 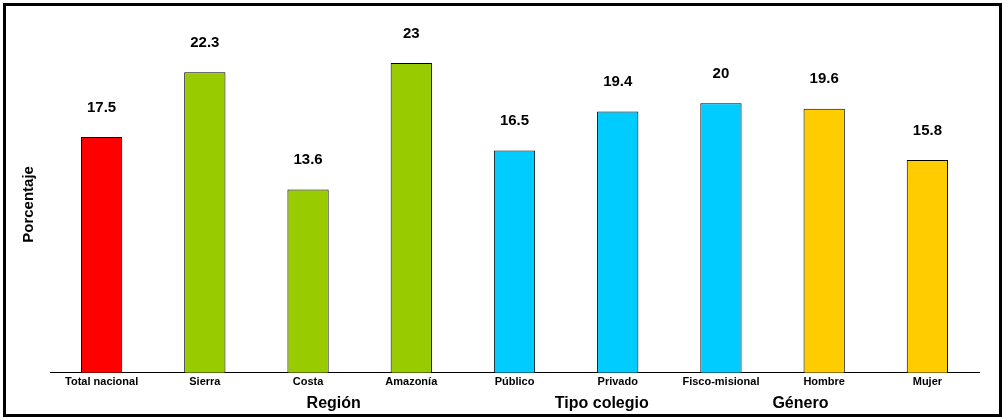 What do you see at coordinates (824, 381) in the screenshot?
I see `x-tick-label: Hombre` at bounding box center [824, 381].